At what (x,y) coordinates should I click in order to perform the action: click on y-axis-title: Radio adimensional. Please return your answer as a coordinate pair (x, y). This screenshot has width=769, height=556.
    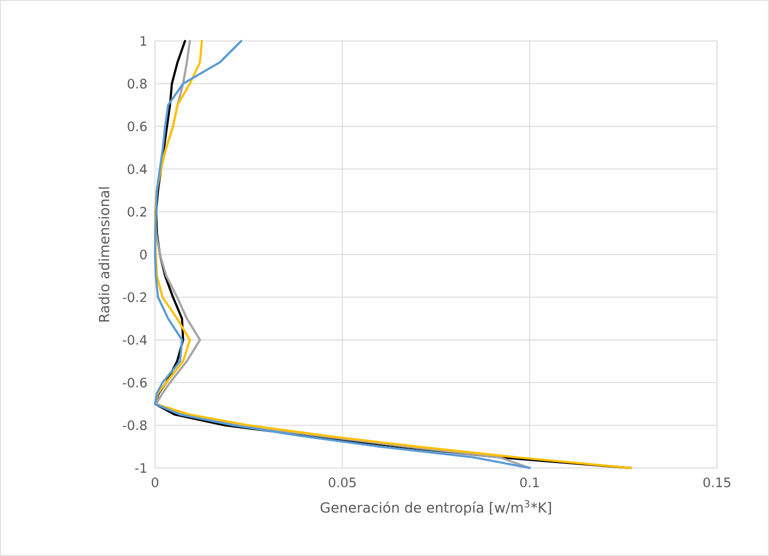
    Looking at the image, I should click on (104, 254).